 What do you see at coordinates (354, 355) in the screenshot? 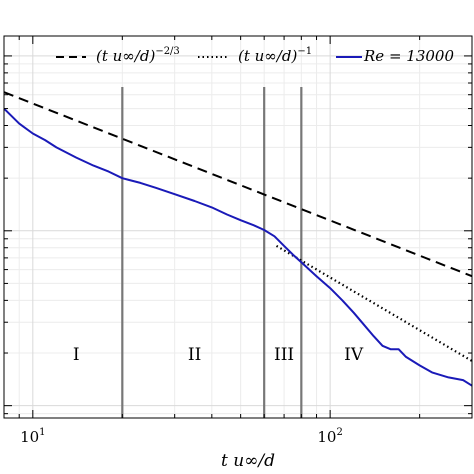
I see `region-label: IV` at bounding box center [354, 355].